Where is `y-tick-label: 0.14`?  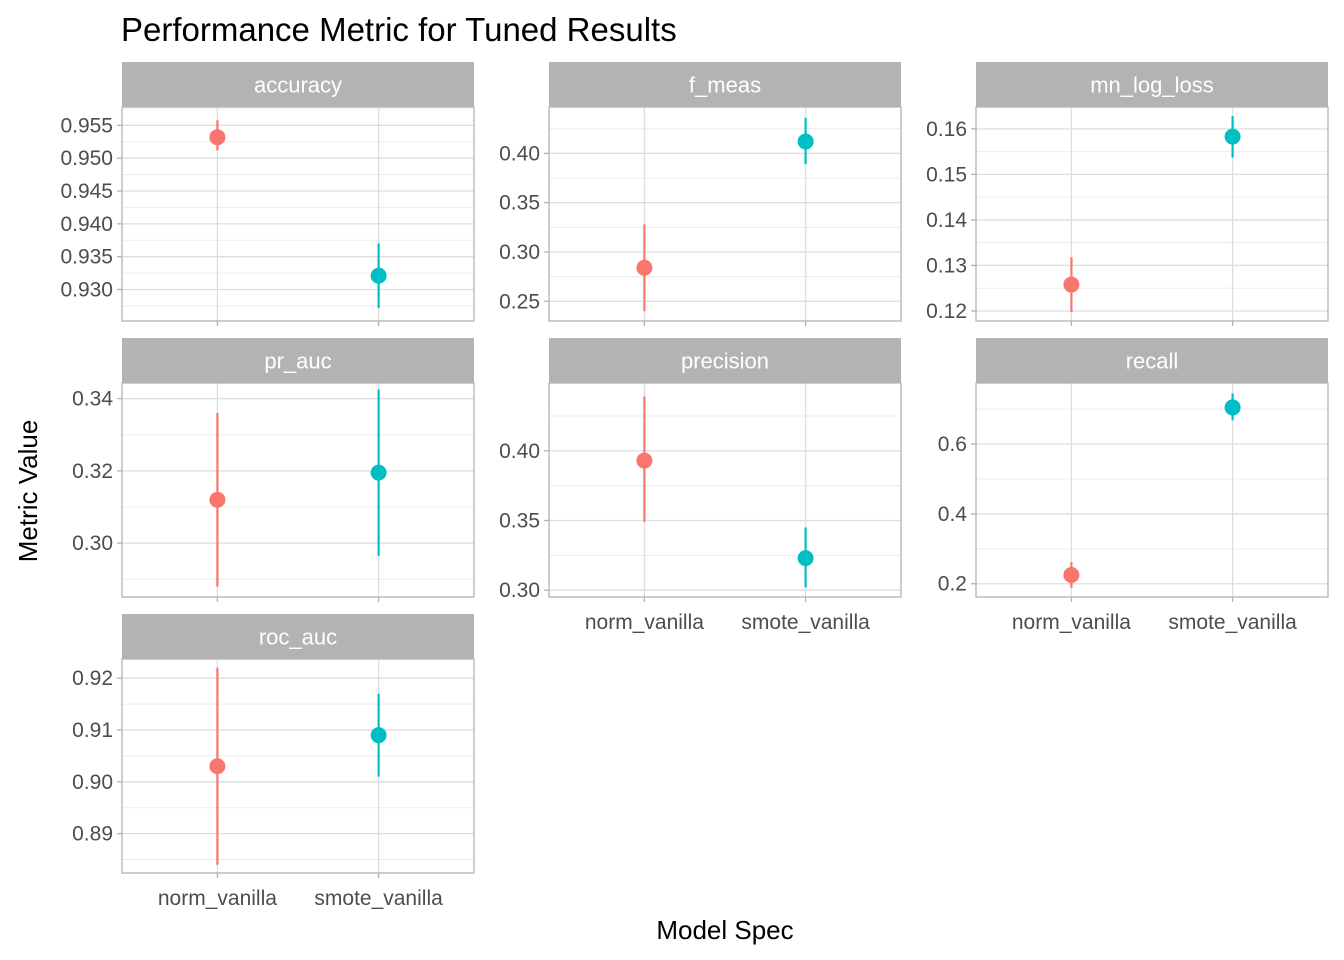
y-tick-label: 0.14 is located at coordinates (946, 220).